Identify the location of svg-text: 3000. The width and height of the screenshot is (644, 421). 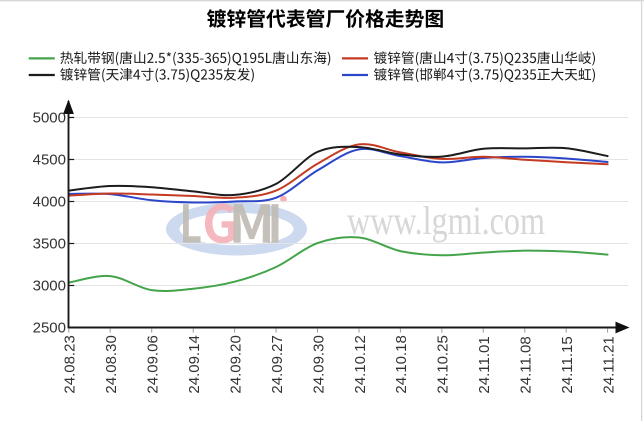
(49, 286).